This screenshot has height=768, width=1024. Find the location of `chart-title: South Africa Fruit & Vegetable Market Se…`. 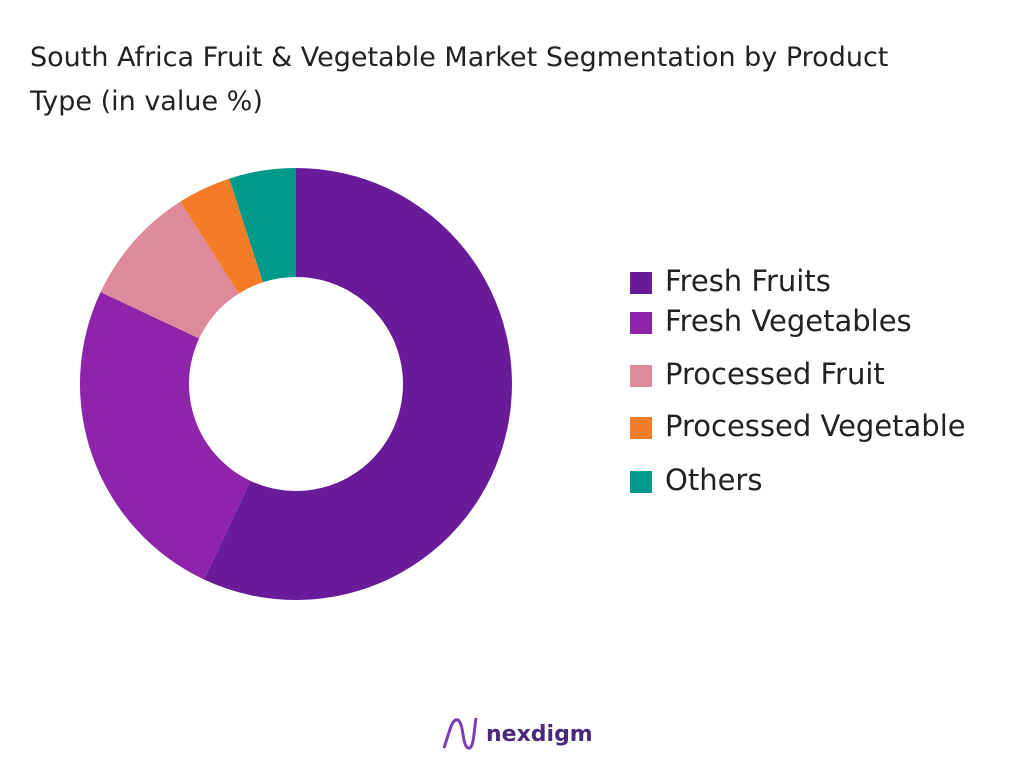

chart-title: South Africa Fruit & Vegetable Market Se… is located at coordinates (459, 79).